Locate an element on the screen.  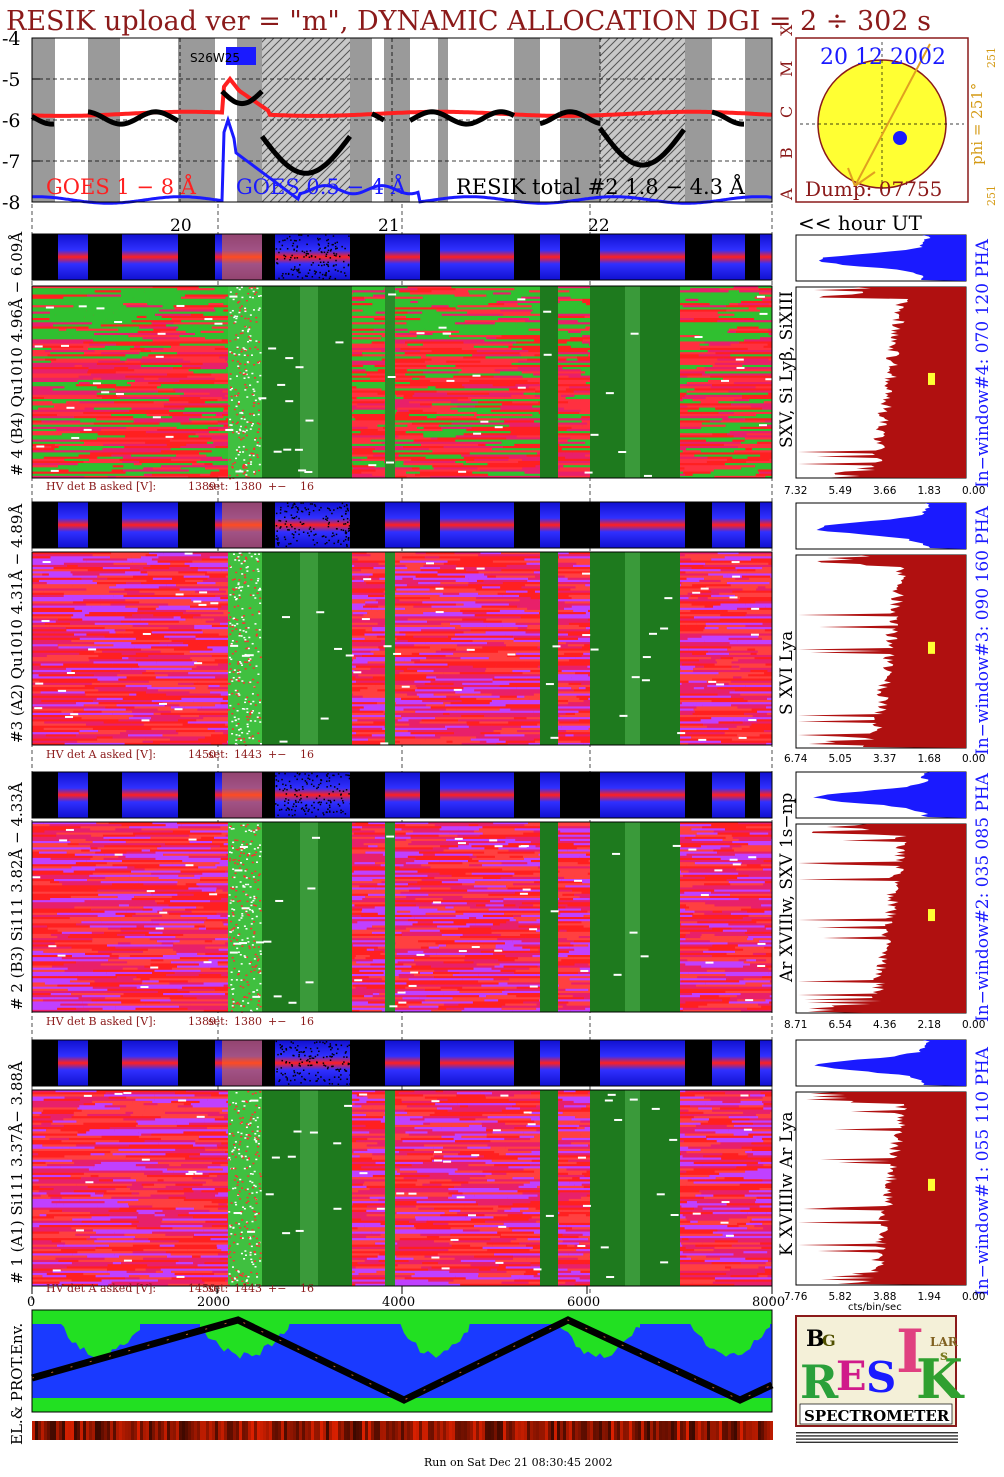
window-marker is located at coordinates (931, 378).